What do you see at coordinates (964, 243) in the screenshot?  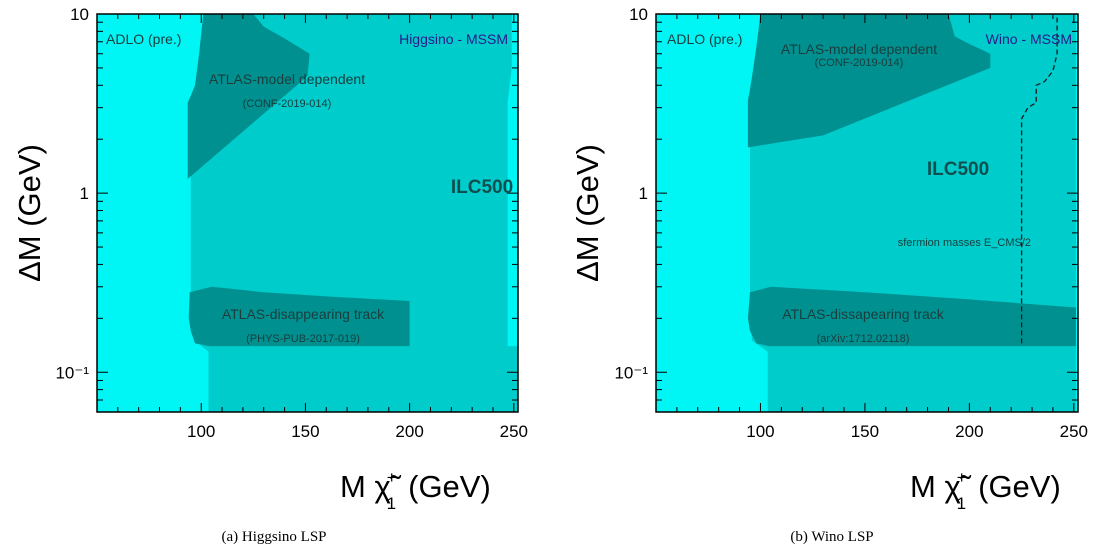 I see `sfermion-line-label: sfermion masses E_CMS/2` at bounding box center [964, 243].